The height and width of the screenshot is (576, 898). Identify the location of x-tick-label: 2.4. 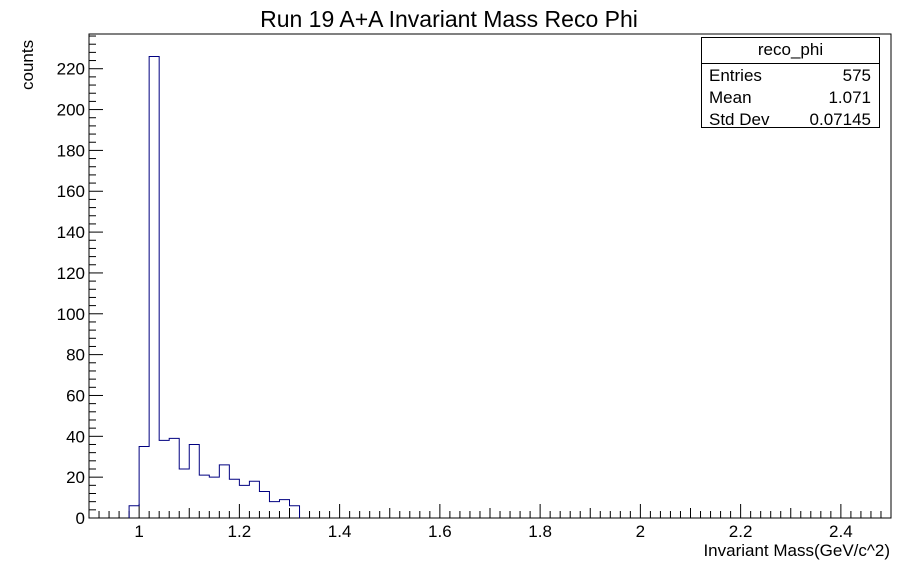
(841, 531).